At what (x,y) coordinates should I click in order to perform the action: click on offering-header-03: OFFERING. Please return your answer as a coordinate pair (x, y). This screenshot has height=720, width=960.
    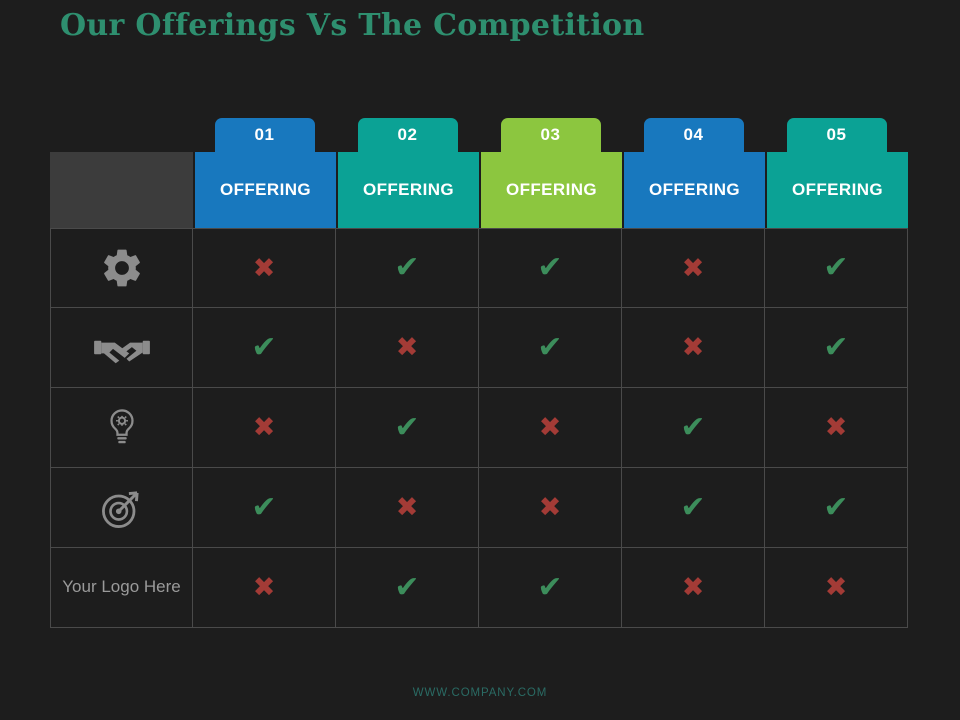
    Looking at the image, I should click on (550, 190).